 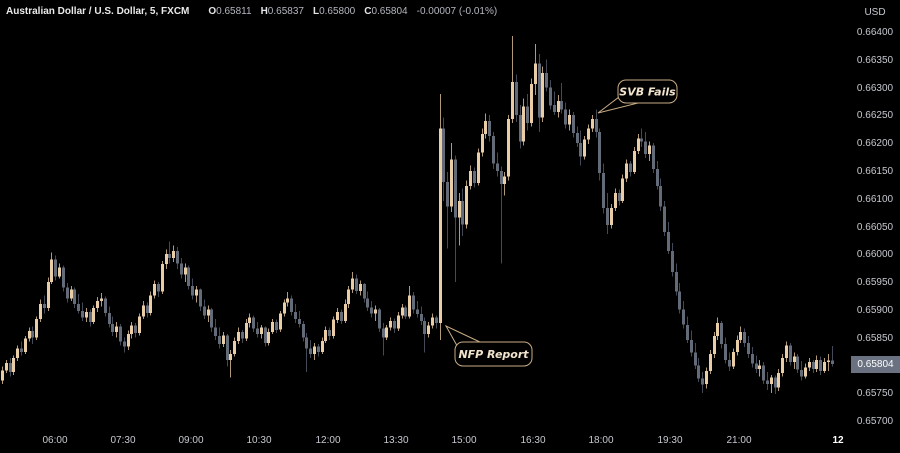 I want to click on open-label: O, so click(x=212, y=11).